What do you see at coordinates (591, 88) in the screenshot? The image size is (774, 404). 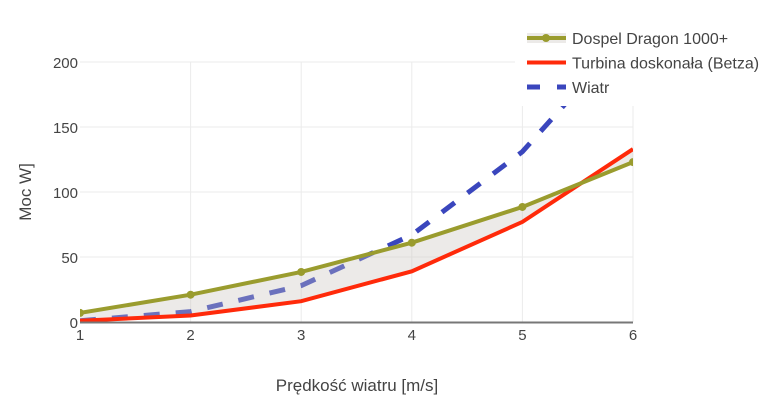 I see `legend-label: Wiatr` at bounding box center [591, 88].